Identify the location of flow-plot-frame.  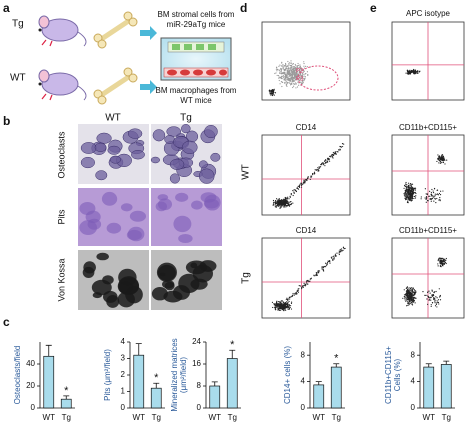
(306, 61).